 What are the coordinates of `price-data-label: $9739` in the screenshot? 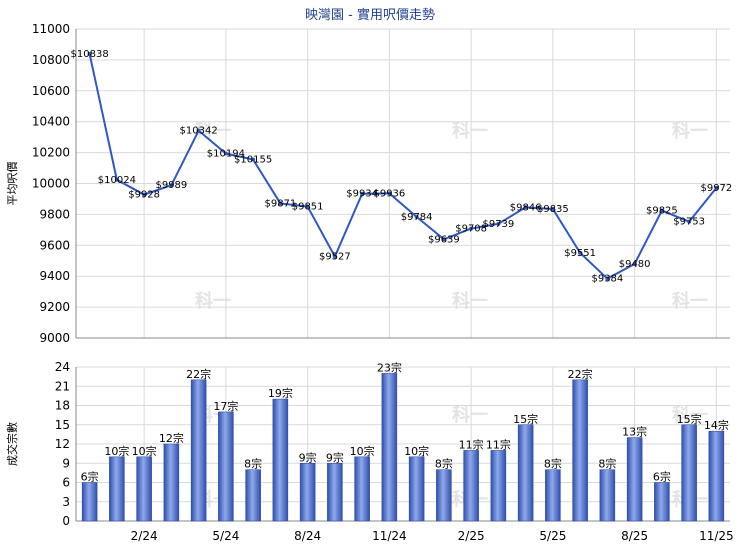 It's located at (498, 224).